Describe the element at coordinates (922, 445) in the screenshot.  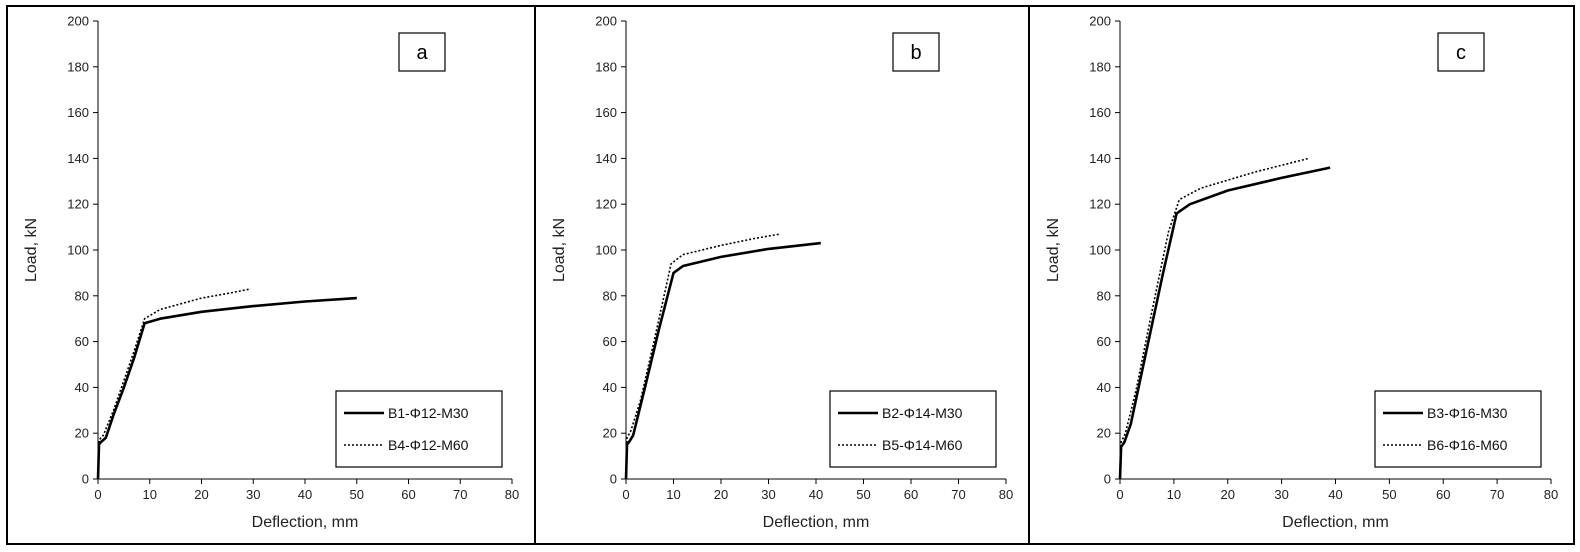
I see `legend-label: B5-Φ14-M60` at that location.